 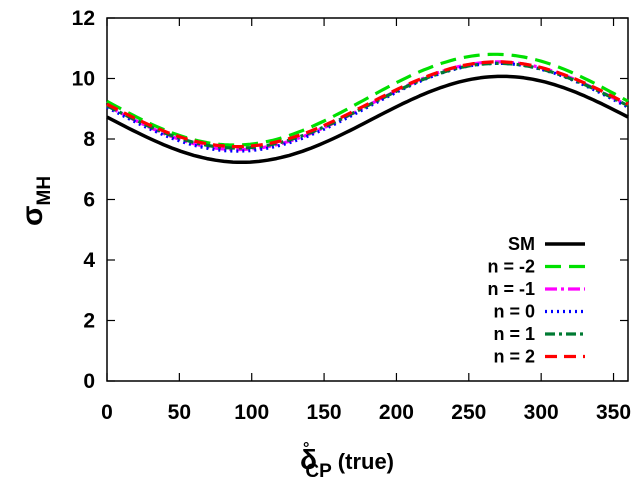 I want to click on x-axis-symbol: δ, so click(x=308, y=459).